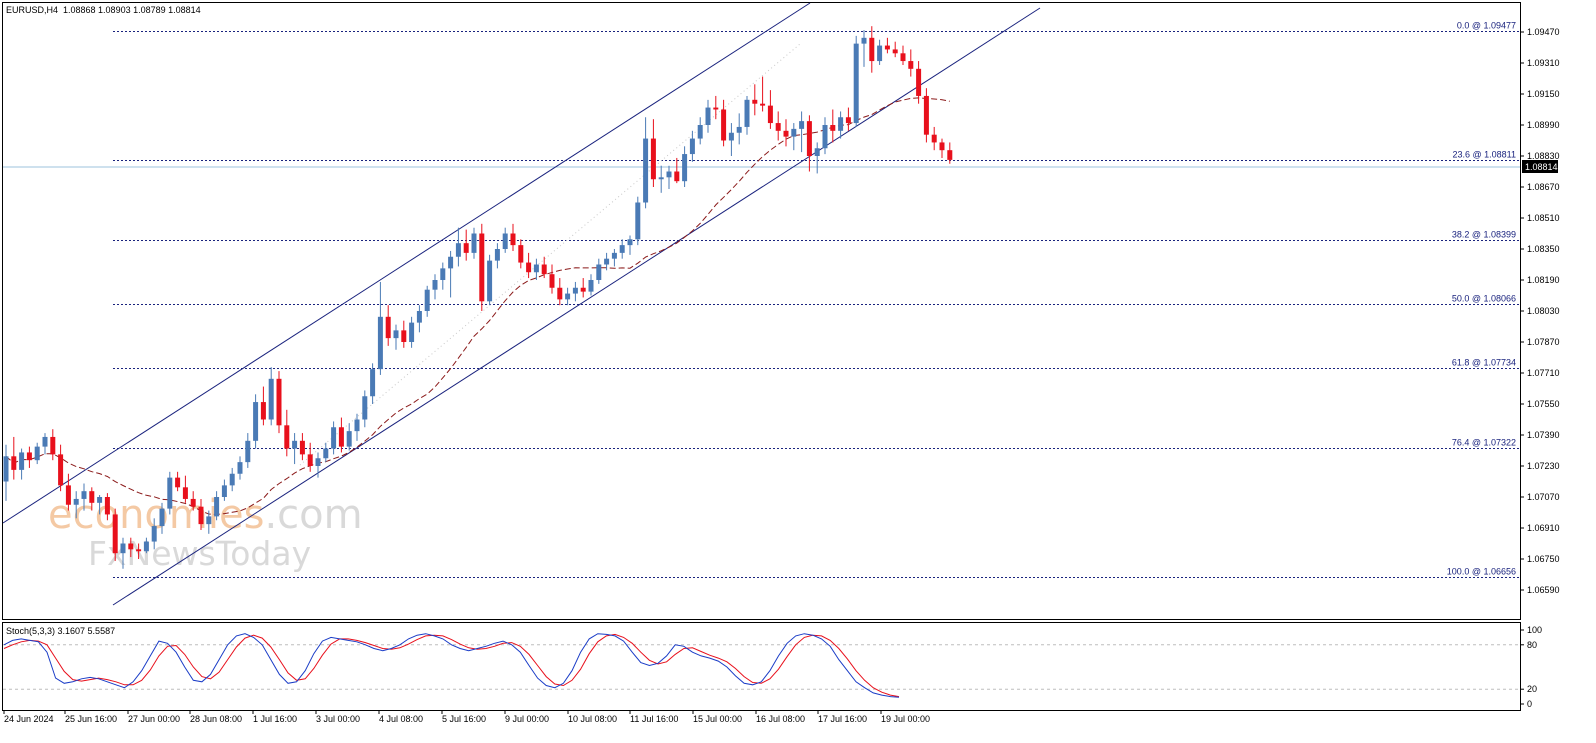  Describe the element at coordinates (1543, 497) in the screenshot. I see `price-tick-label: 1.07070` at that location.